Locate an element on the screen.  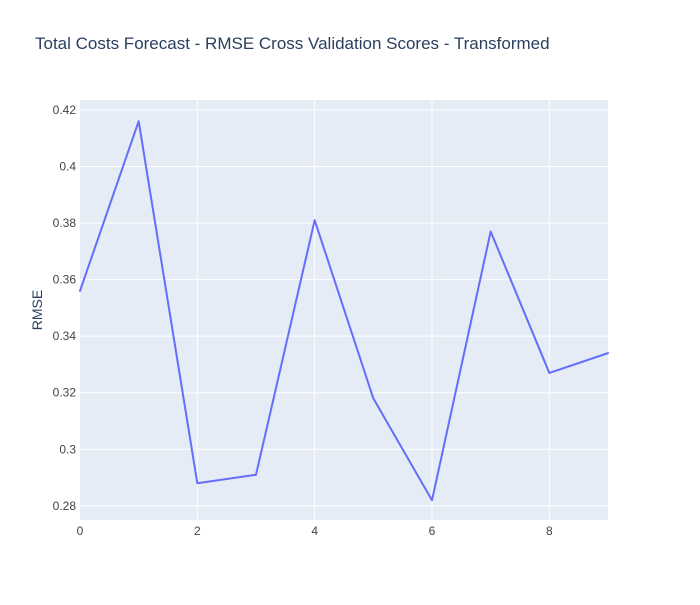
y-tick-label: 0.32 is located at coordinates (65, 393).